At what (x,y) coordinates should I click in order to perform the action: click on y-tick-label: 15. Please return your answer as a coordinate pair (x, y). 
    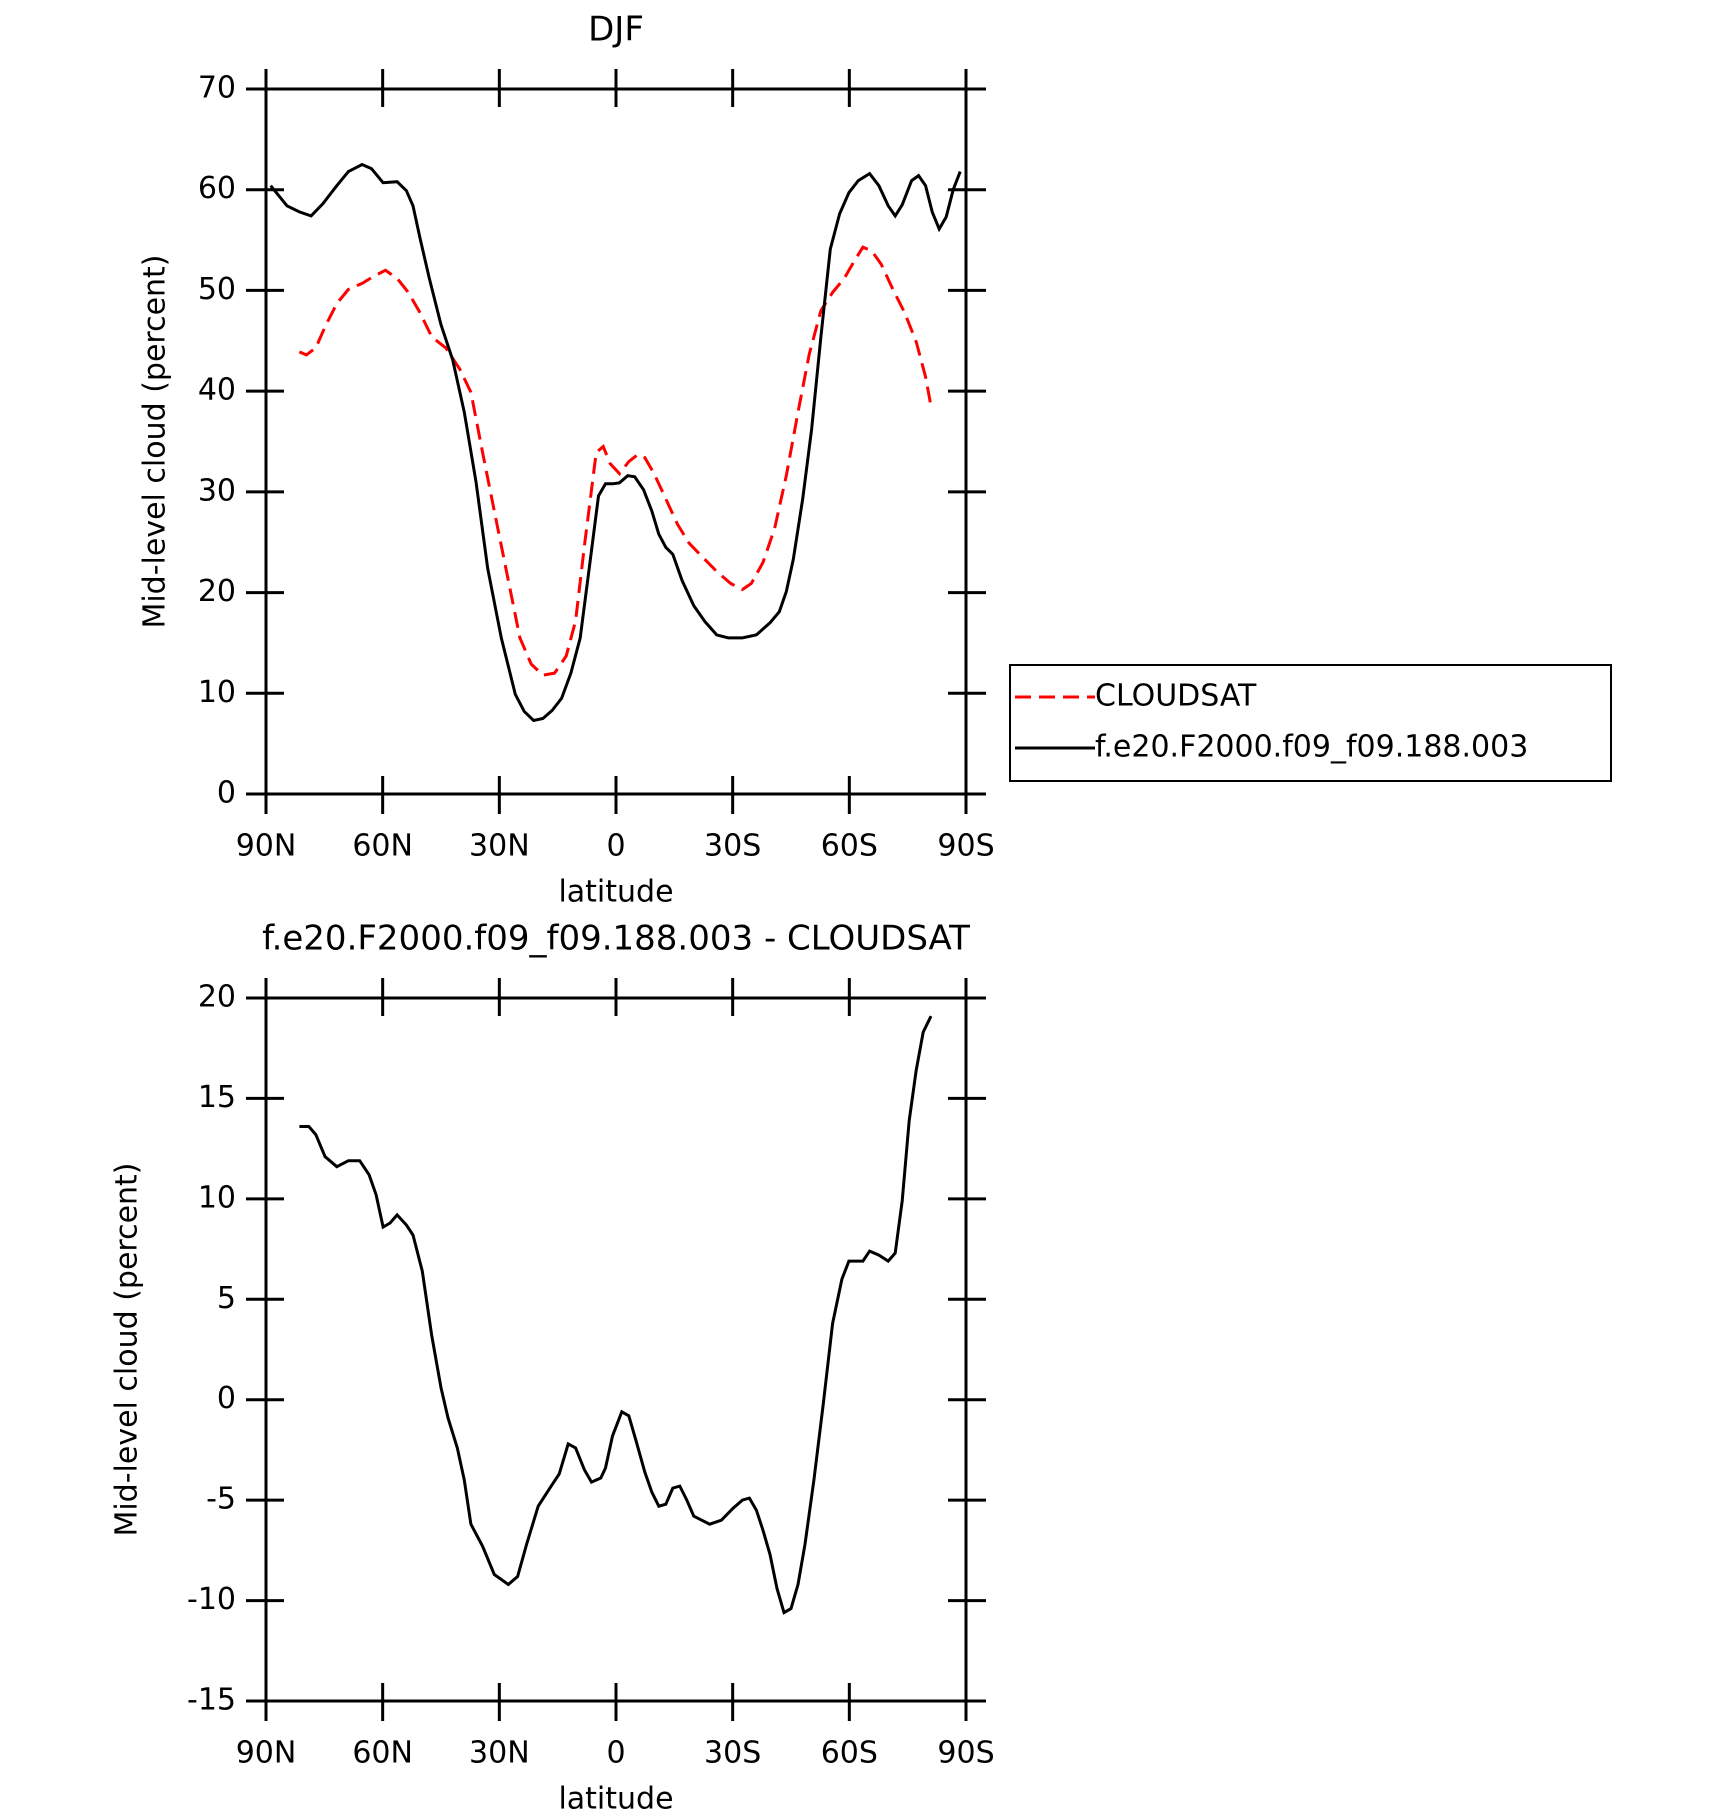
    Looking at the image, I should click on (217, 1097).